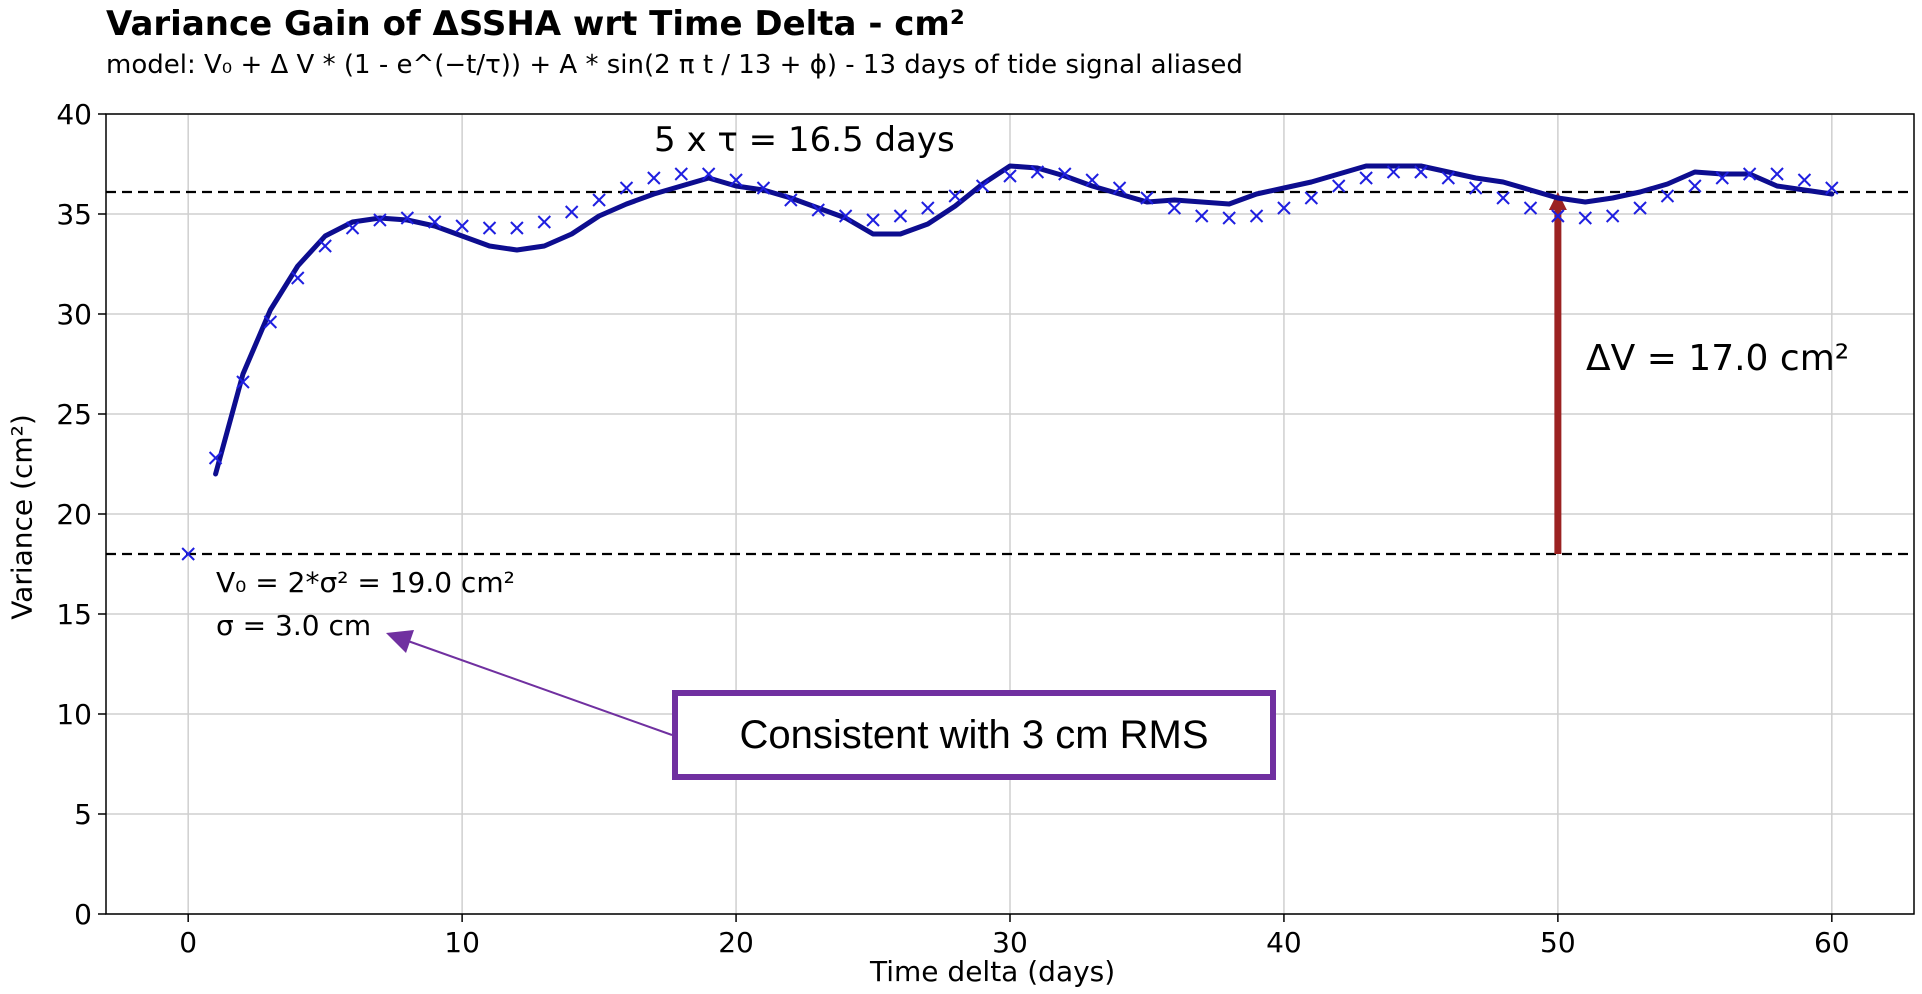 Image resolution: width=1922 pixels, height=994 pixels. What do you see at coordinates (188, 942) in the screenshot?
I see `x-tick-label: 0` at bounding box center [188, 942].